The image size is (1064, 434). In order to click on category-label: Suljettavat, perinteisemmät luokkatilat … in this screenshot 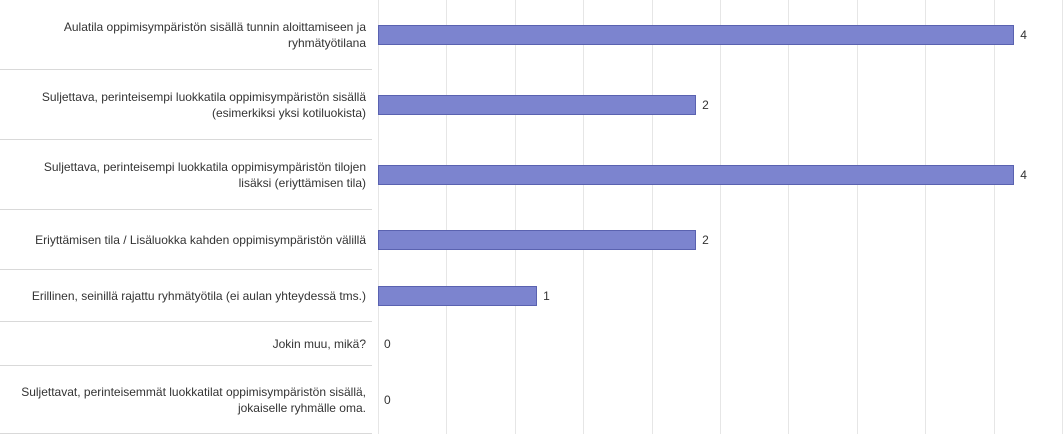, I will do `click(186, 400)`.